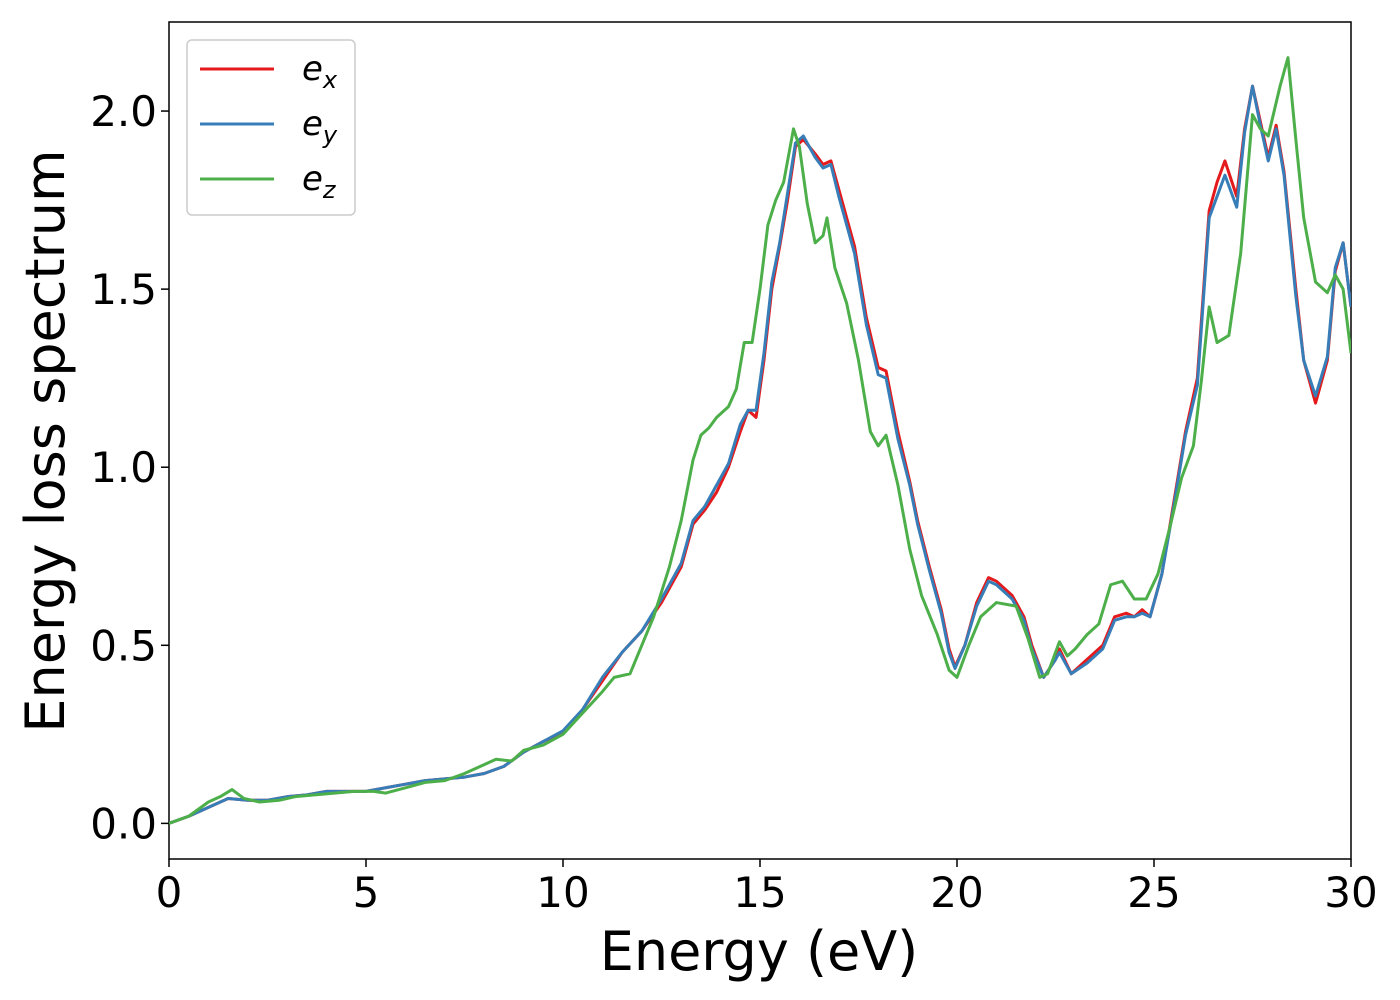 This screenshot has width=1400, height=1000. Describe the element at coordinates (45, 440) in the screenshot. I see `y-axis-label: Energy loss spectrum` at that location.